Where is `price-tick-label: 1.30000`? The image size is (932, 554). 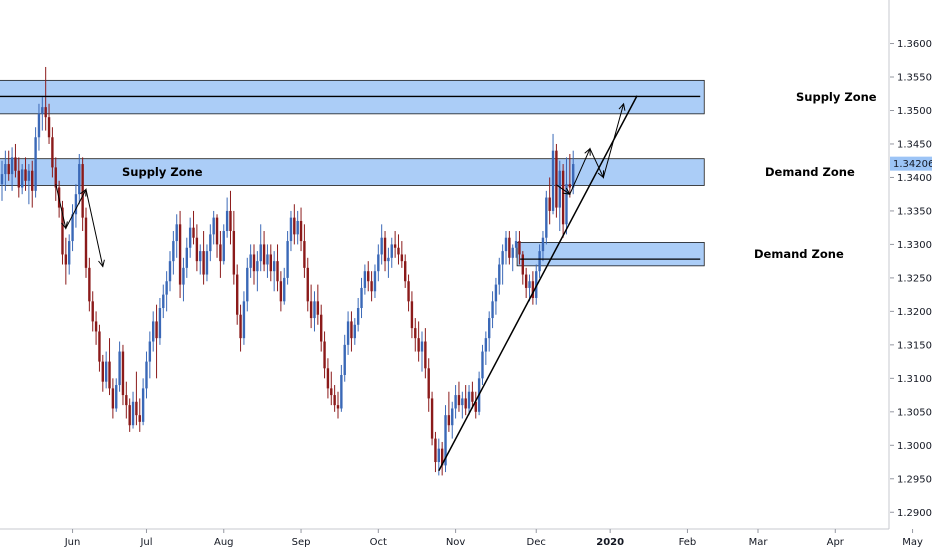
price-tick-label: 1.30000 is located at coordinates (914, 446).